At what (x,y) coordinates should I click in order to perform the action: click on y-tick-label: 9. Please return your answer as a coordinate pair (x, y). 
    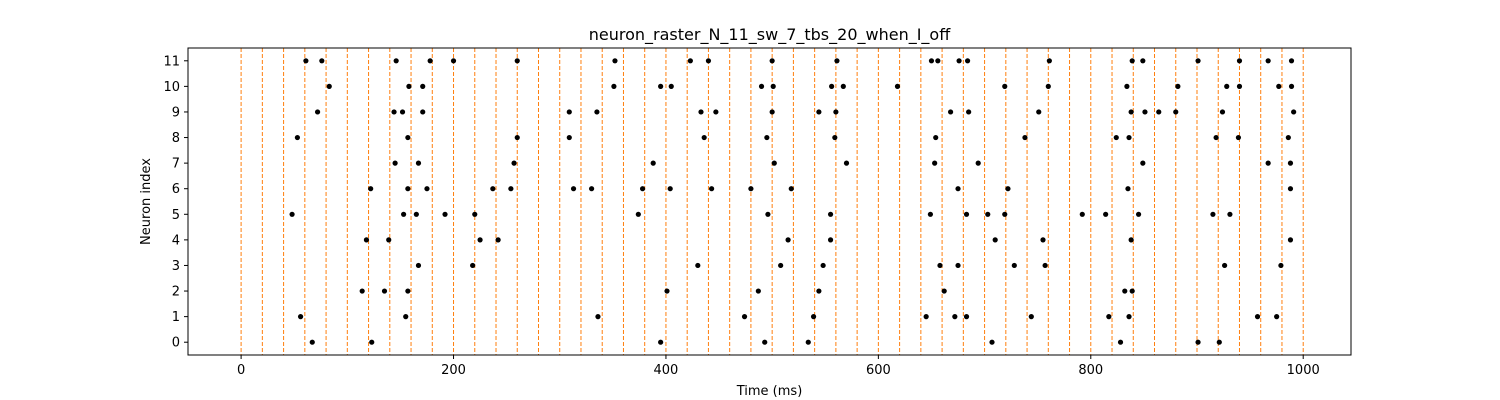
    Looking at the image, I should click on (176, 112).